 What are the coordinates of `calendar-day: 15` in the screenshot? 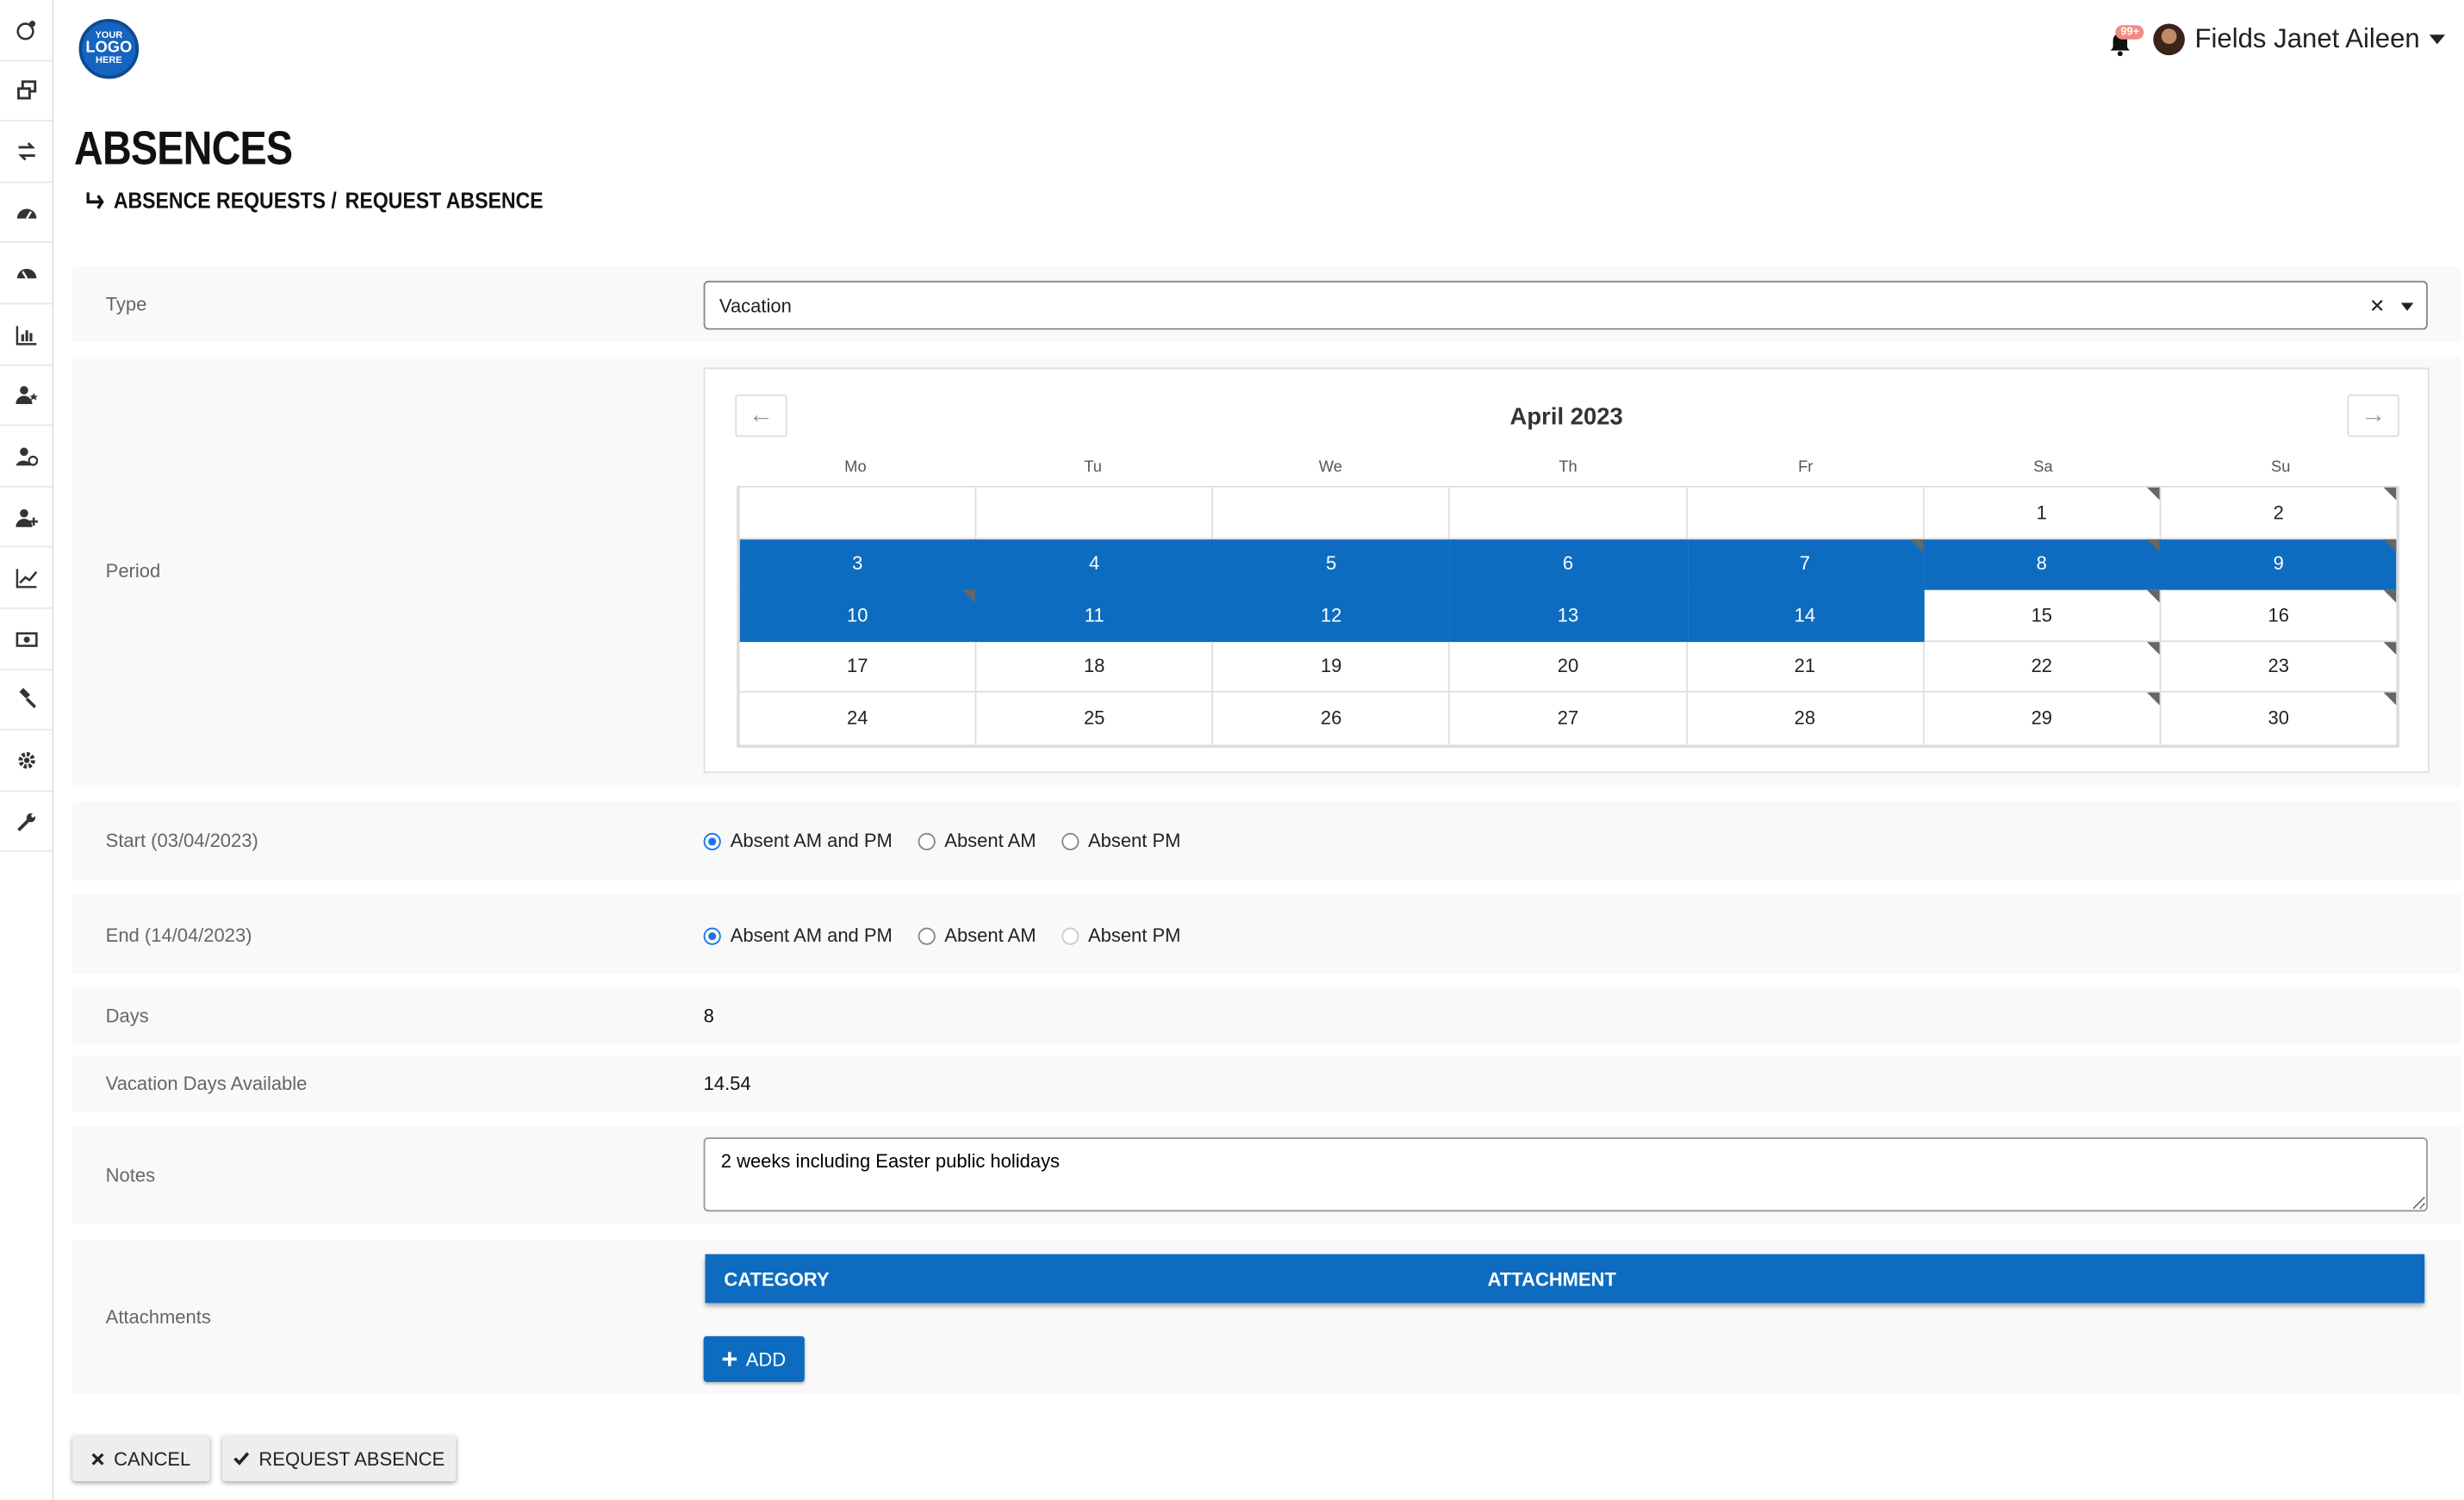 It's located at (2043, 616).